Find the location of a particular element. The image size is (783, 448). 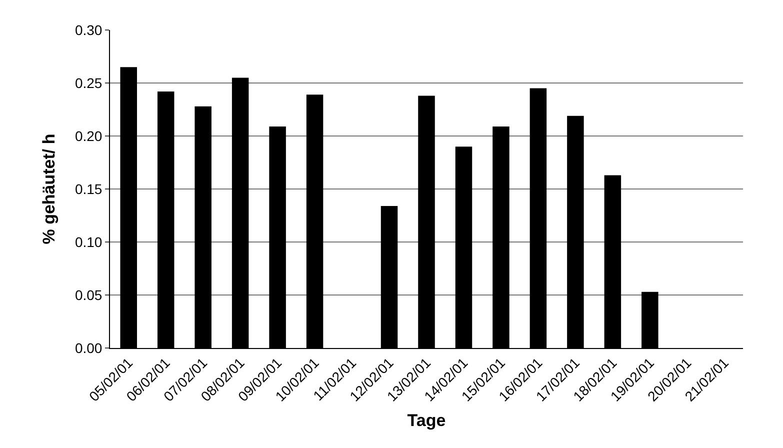

y-tick-label: 0.20 is located at coordinates (88, 136).